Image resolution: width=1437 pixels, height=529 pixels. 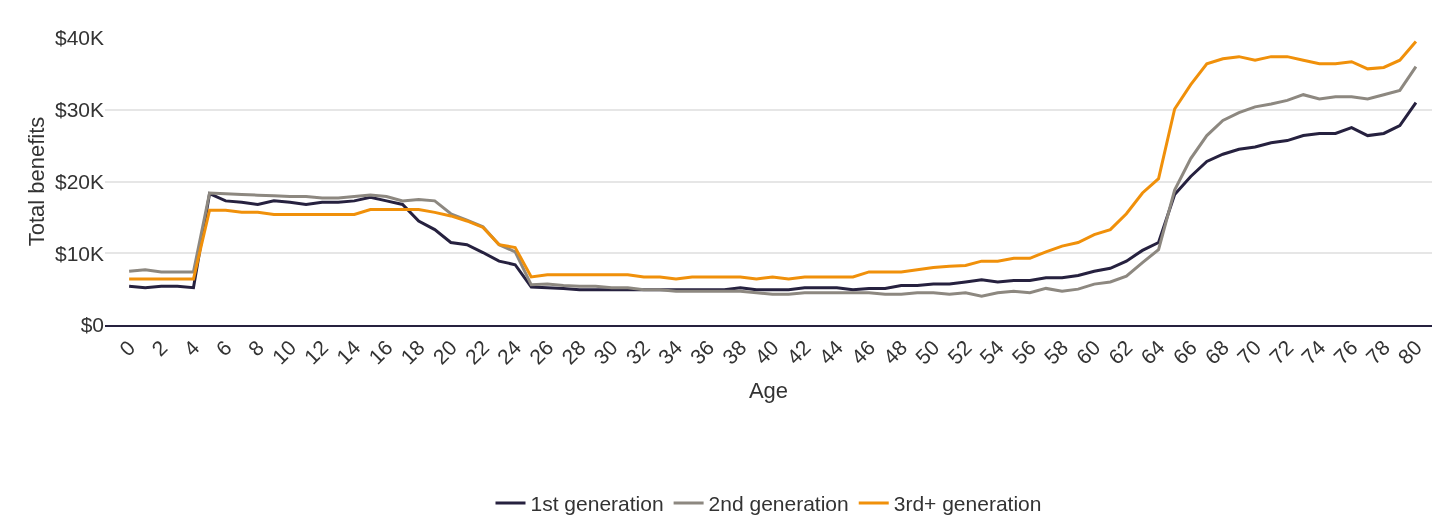 I want to click on legend-label: 2nd generation, so click(x=778, y=504).